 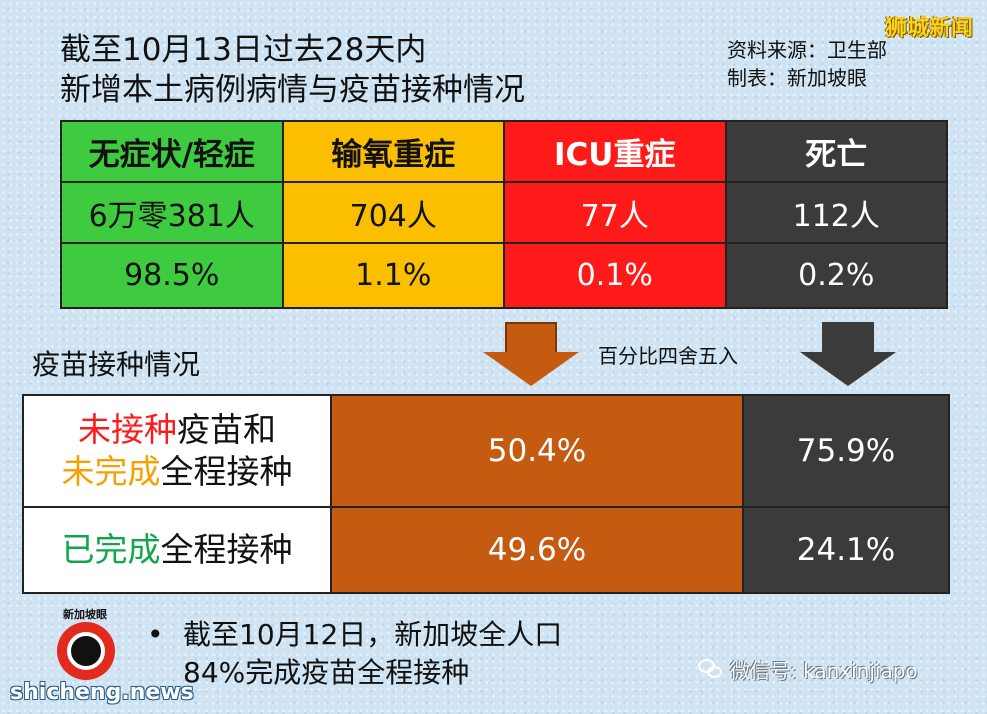 What do you see at coordinates (531, 338) in the screenshot?
I see `icu-down-arrow-icon` at bounding box center [531, 338].